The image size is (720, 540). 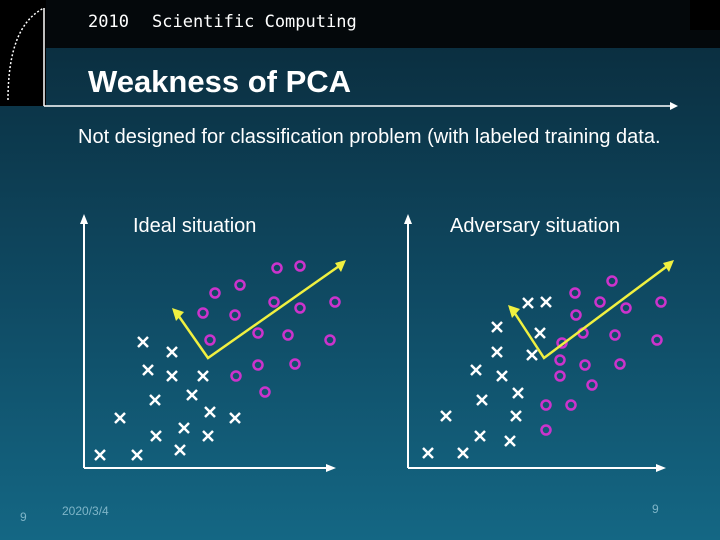 What do you see at coordinates (26, 54) in the screenshot?
I see `accent-curve` at bounding box center [26, 54].